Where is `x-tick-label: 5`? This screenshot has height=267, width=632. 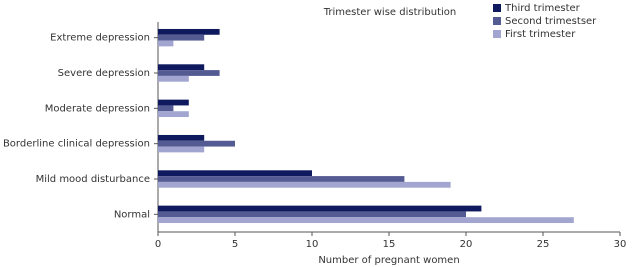 x-tick-label: 5 is located at coordinates (235, 244).